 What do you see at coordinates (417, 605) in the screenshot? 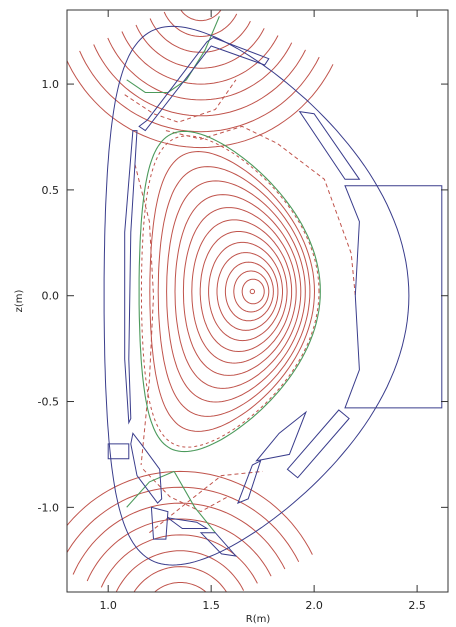
I see `x-tick-label: 2.5` at bounding box center [417, 605].